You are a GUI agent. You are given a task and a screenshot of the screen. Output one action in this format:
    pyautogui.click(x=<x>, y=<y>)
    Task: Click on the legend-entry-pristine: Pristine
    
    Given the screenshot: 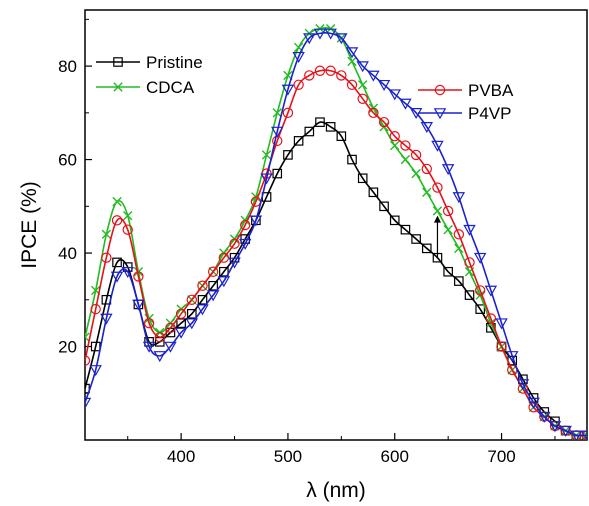 What is the action you would take?
    pyautogui.click(x=149, y=62)
    